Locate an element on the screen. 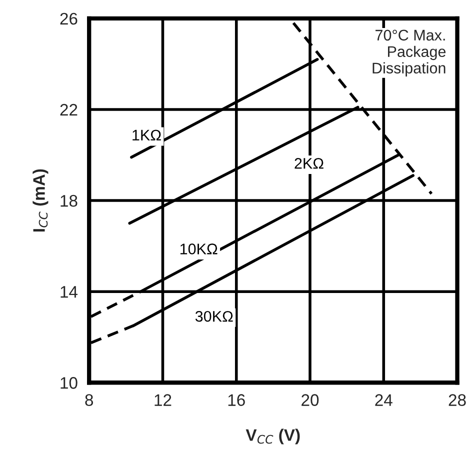 The height and width of the screenshot is (461, 469). y-tick-label: 26 is located at coordinates (69, 18).